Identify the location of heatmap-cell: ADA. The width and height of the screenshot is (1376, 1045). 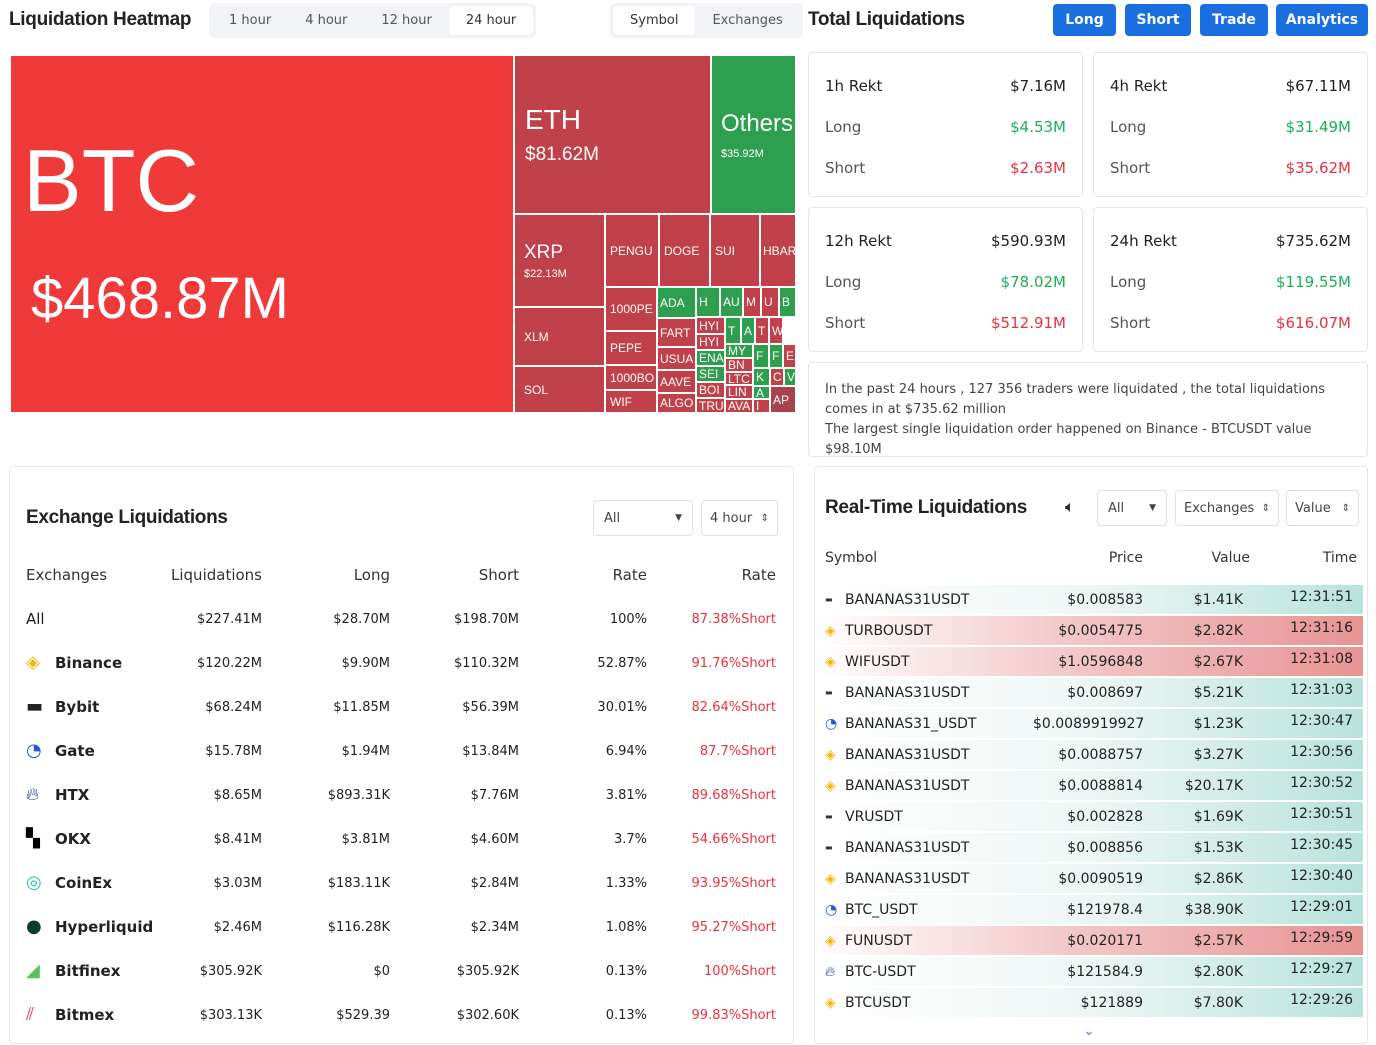
(676, 302).